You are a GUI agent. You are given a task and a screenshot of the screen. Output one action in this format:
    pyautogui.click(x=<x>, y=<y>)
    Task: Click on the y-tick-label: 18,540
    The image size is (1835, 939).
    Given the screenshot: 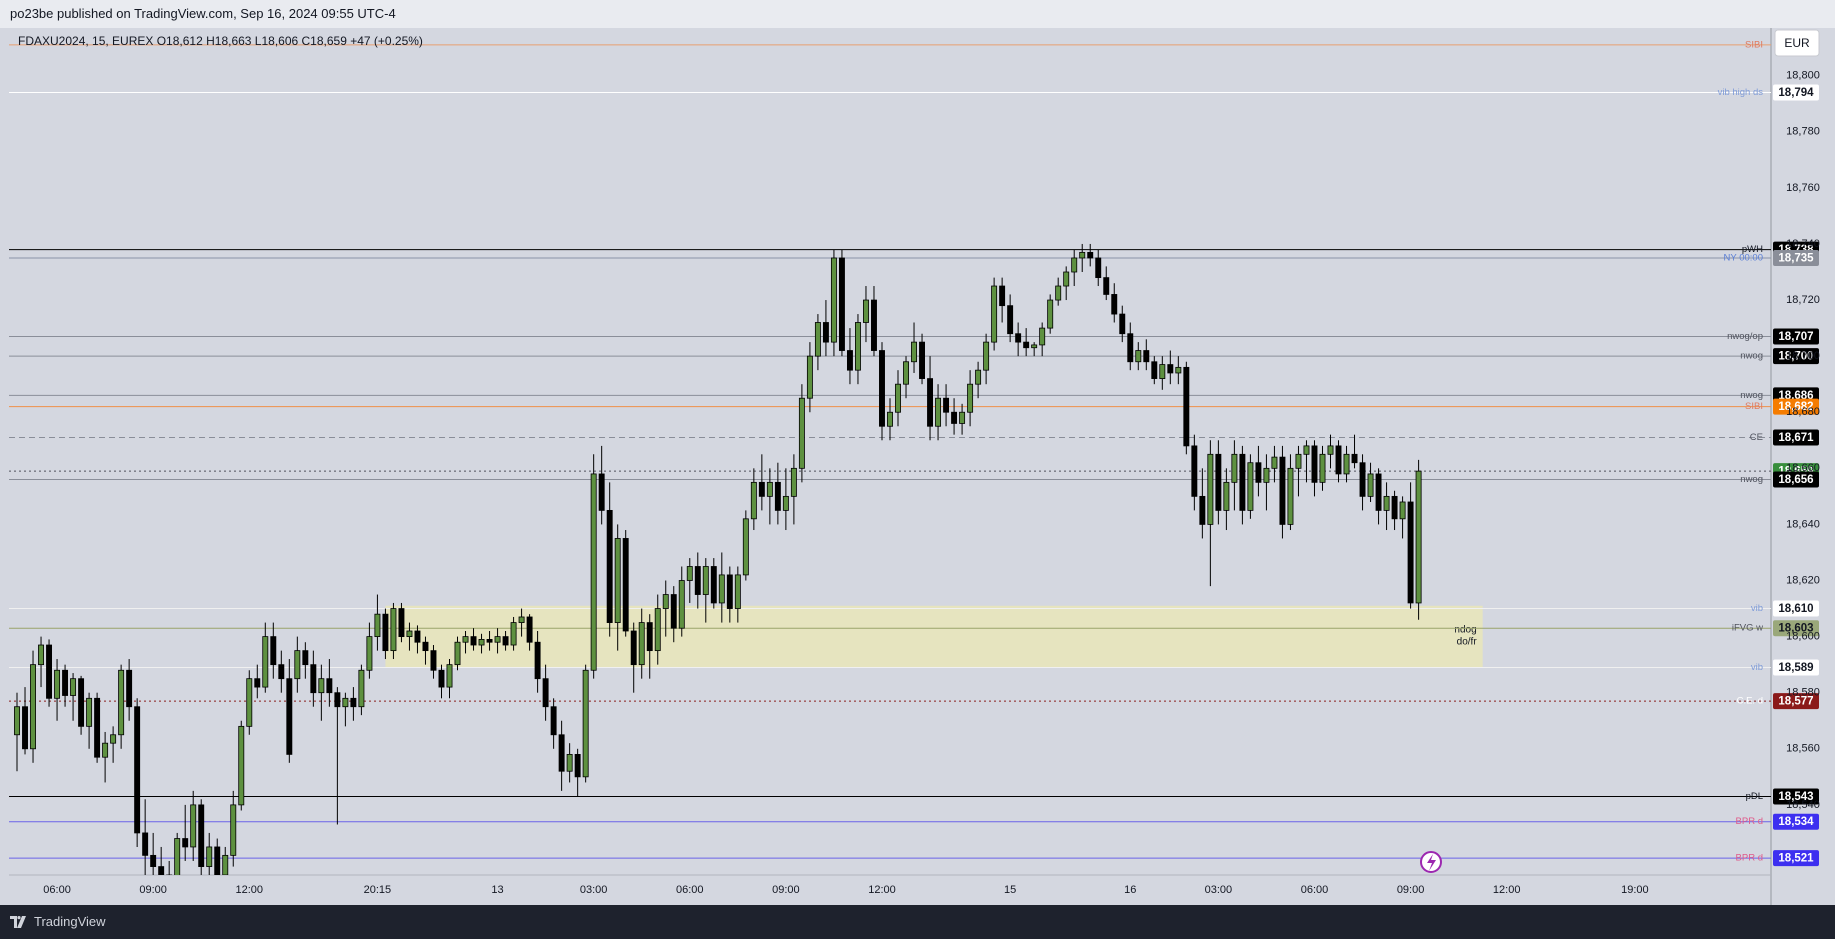 What is the action you would take?
    pyautogui.click(x=1803, y=805)
    